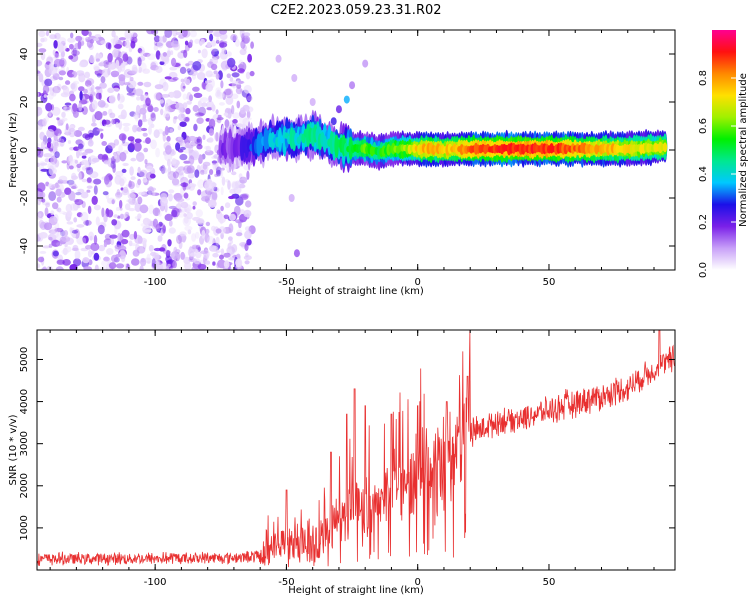 The height and width of the screenshot is (600, 750). Describe the element at coordinates (272, 141) in the screenshot. I see `ridge-mark` at that location.